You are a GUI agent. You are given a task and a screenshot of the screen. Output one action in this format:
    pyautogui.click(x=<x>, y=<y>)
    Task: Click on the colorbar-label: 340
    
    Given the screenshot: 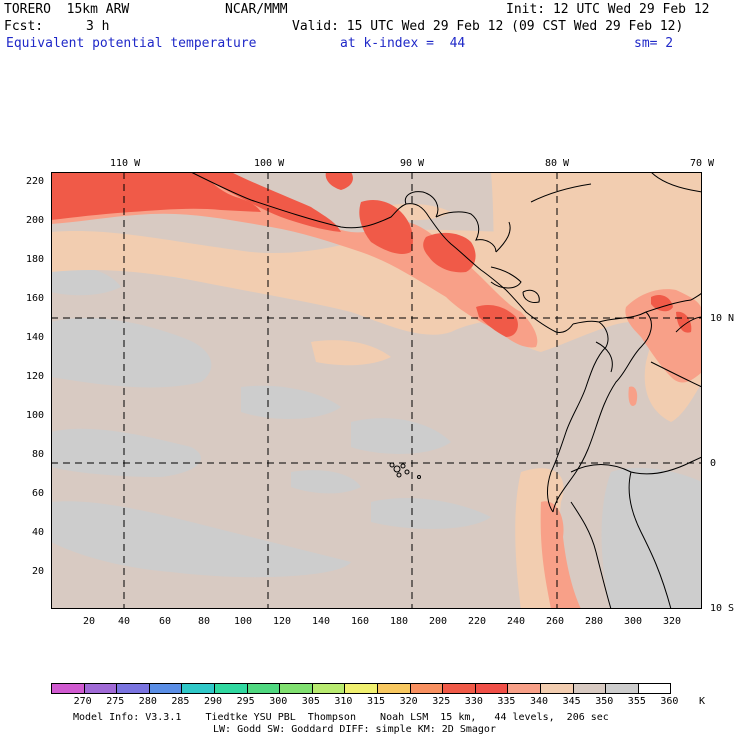 What is the action you would take?
    pyautogui.click(x=539, y=701)
    